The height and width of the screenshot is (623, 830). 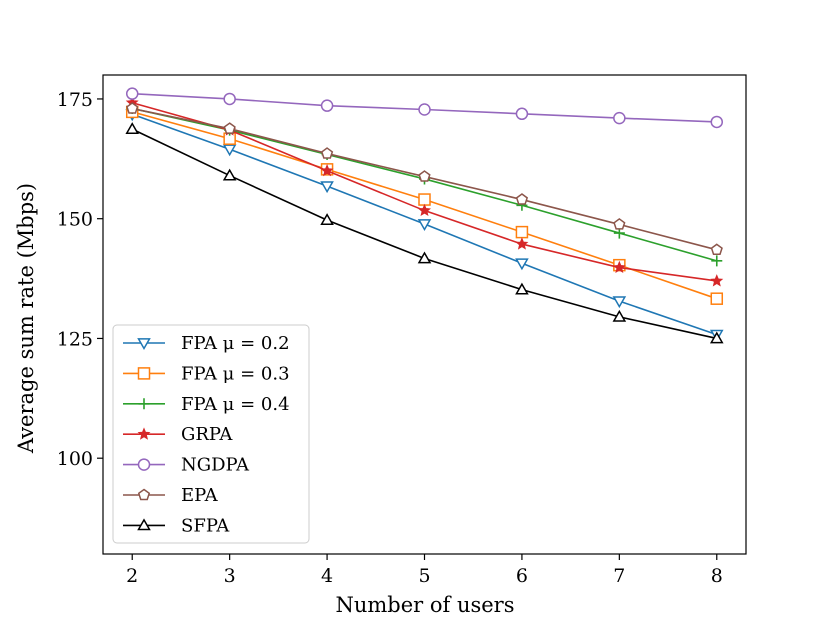 I want to click on legend-label: FPA μ = 0.3, so click(x=235, y=373).